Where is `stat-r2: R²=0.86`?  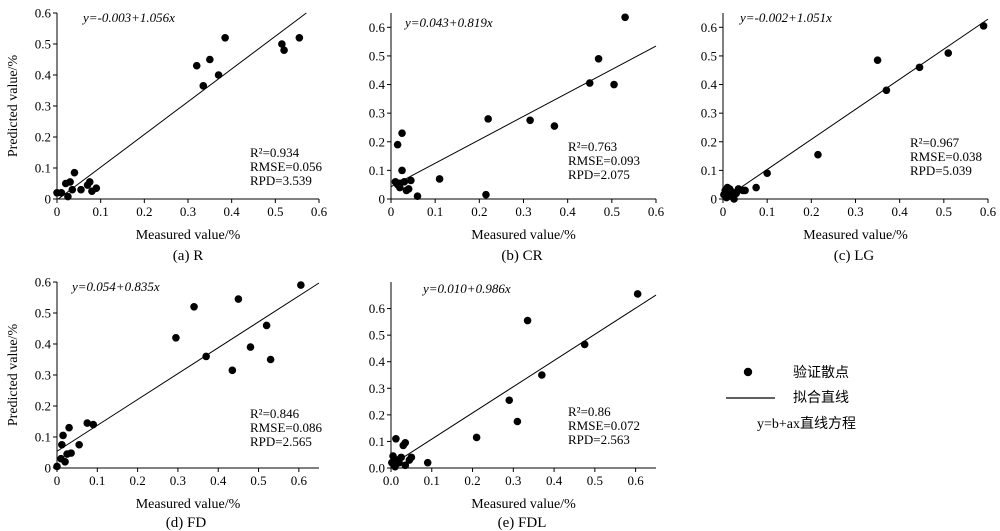 stat-r2: R²=0.86 is located at coordinates (589, 411).